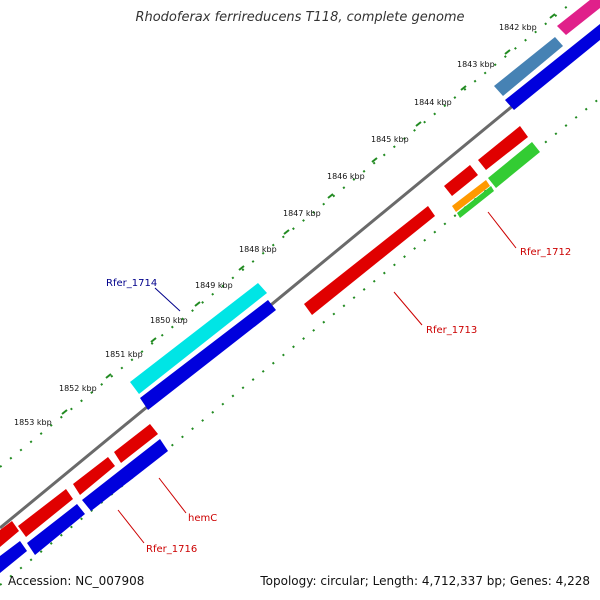 This screenshot has width=600, height=600. I want to click on inner-feature-track, so click(422, 220).